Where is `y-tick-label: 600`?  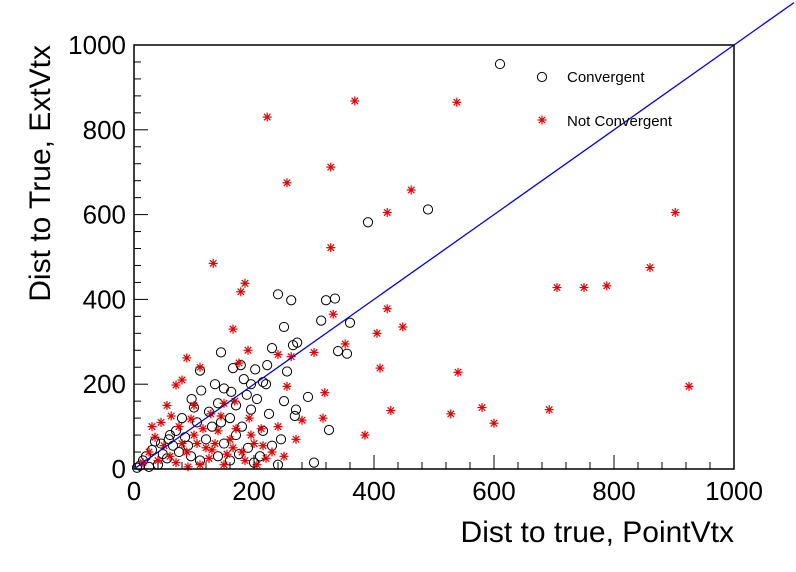 y-tick-label: 600 is located at coordinates (104, 215).